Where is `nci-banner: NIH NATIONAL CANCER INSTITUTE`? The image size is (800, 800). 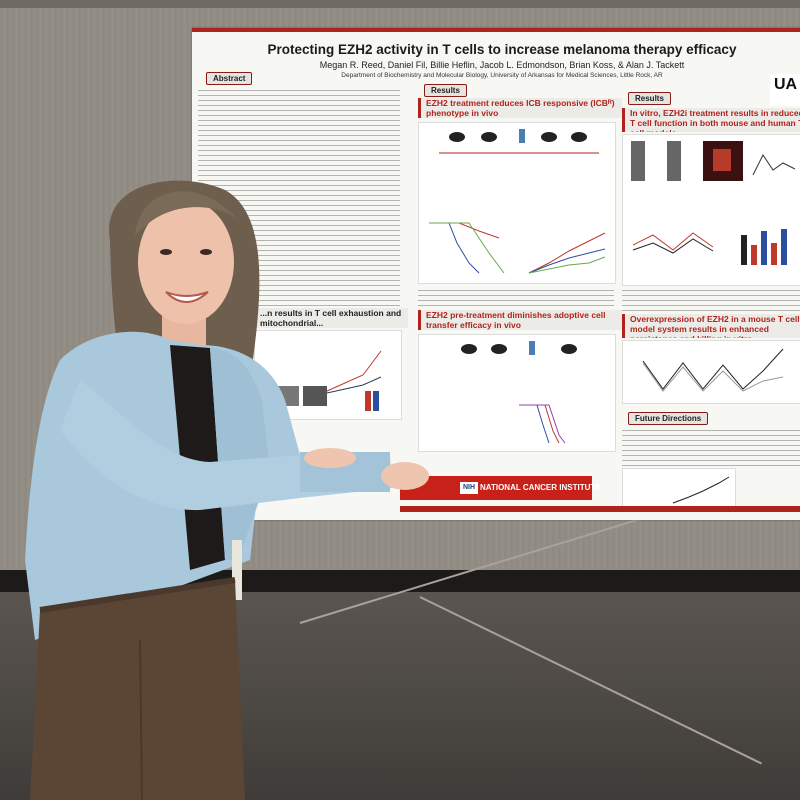 nci-banner: NIH NATIONAL CANCER INSTITUTE is located at coordinates (500, 488).